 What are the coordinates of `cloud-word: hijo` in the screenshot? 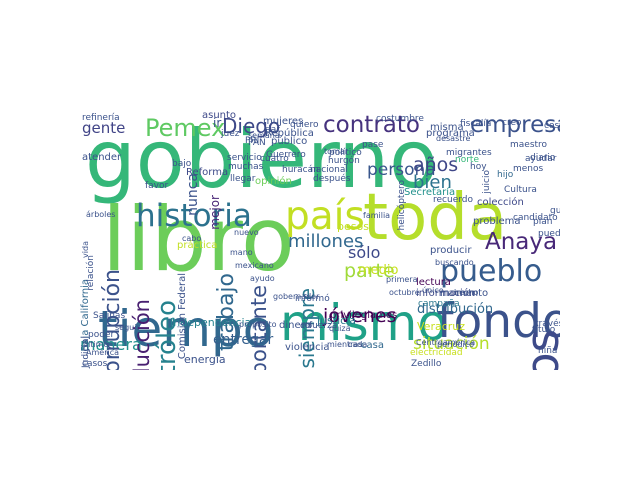 It's located at (505, 175).